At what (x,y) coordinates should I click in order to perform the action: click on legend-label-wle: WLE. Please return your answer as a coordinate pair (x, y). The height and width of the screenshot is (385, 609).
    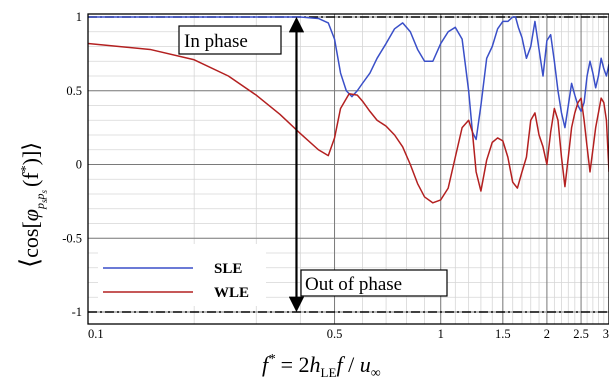
    Looking at the image, I should click on (231, 293).